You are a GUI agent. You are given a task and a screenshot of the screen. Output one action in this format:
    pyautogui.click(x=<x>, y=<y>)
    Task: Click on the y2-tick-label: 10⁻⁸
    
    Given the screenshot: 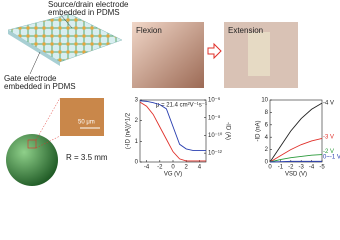 What is the action you would take?
    pyautogui.click(x=214, y=117)
    